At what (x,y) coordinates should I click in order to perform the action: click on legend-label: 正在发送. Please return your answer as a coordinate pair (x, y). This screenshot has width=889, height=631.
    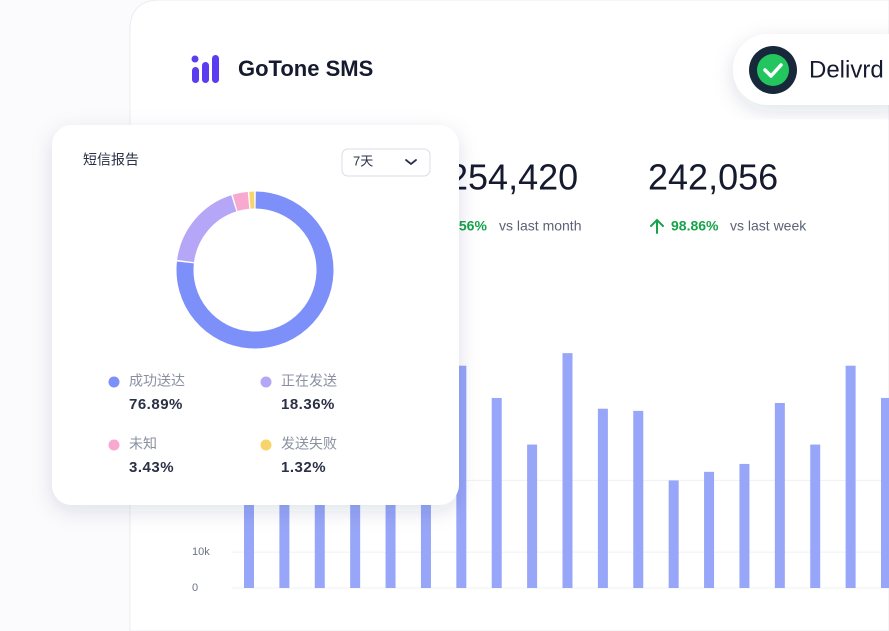
    Looking at the image, I should click on (309, 381).